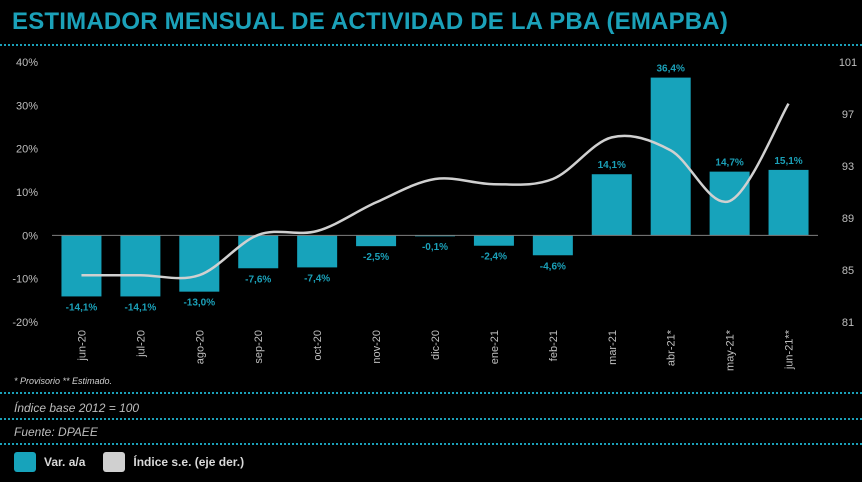 This screenshot has height=482, width=862. Describe the element at coordinates (848, 219) in the screenshot. I see `y-right-tick: 89` at that location.